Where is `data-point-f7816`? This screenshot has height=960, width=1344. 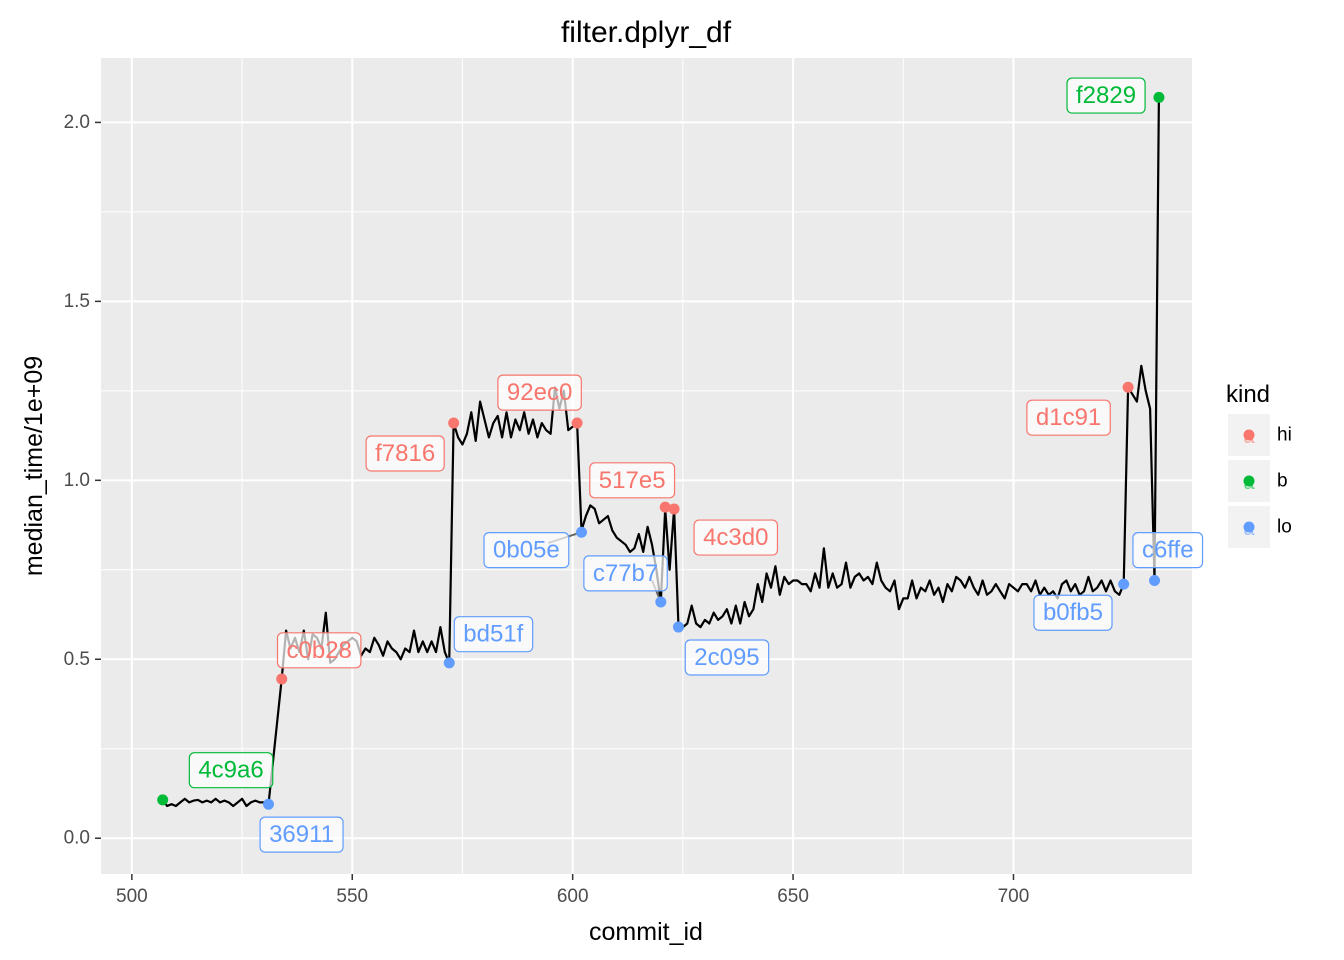 data-point-f7816 is located at coordinates (454, 423).